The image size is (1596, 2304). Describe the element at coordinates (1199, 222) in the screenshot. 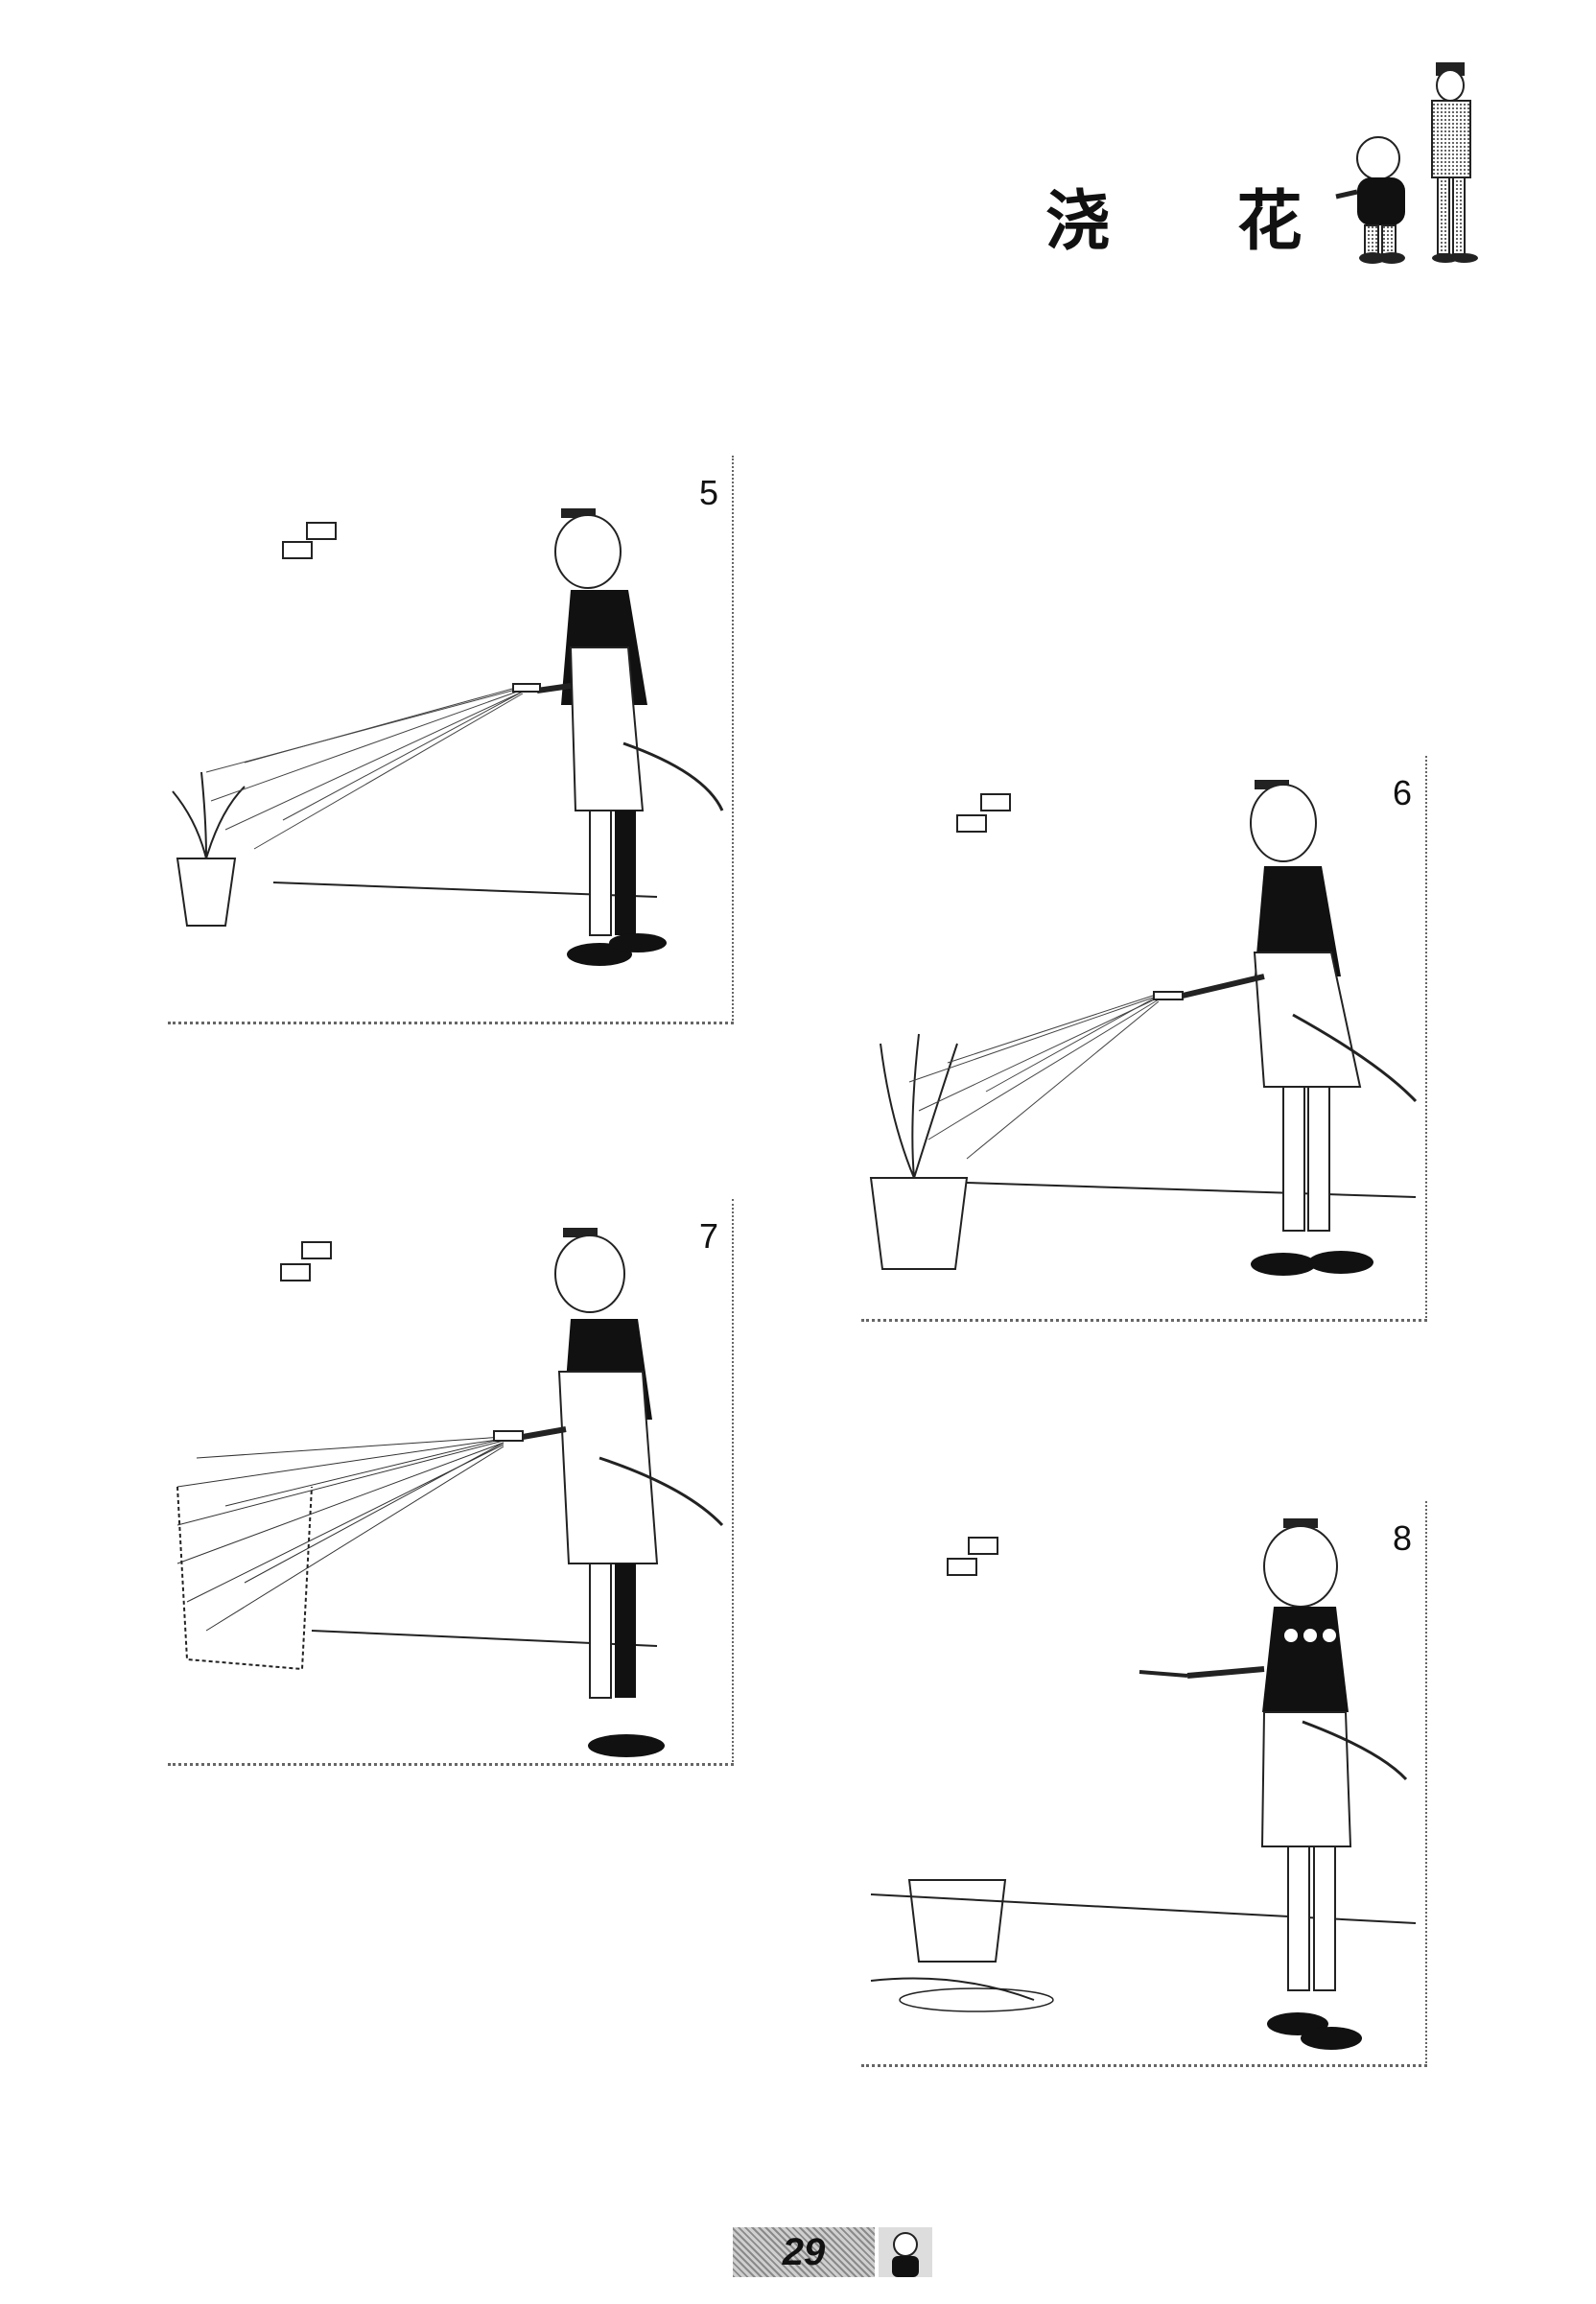

I see `page-title: 浇 花` at that location.